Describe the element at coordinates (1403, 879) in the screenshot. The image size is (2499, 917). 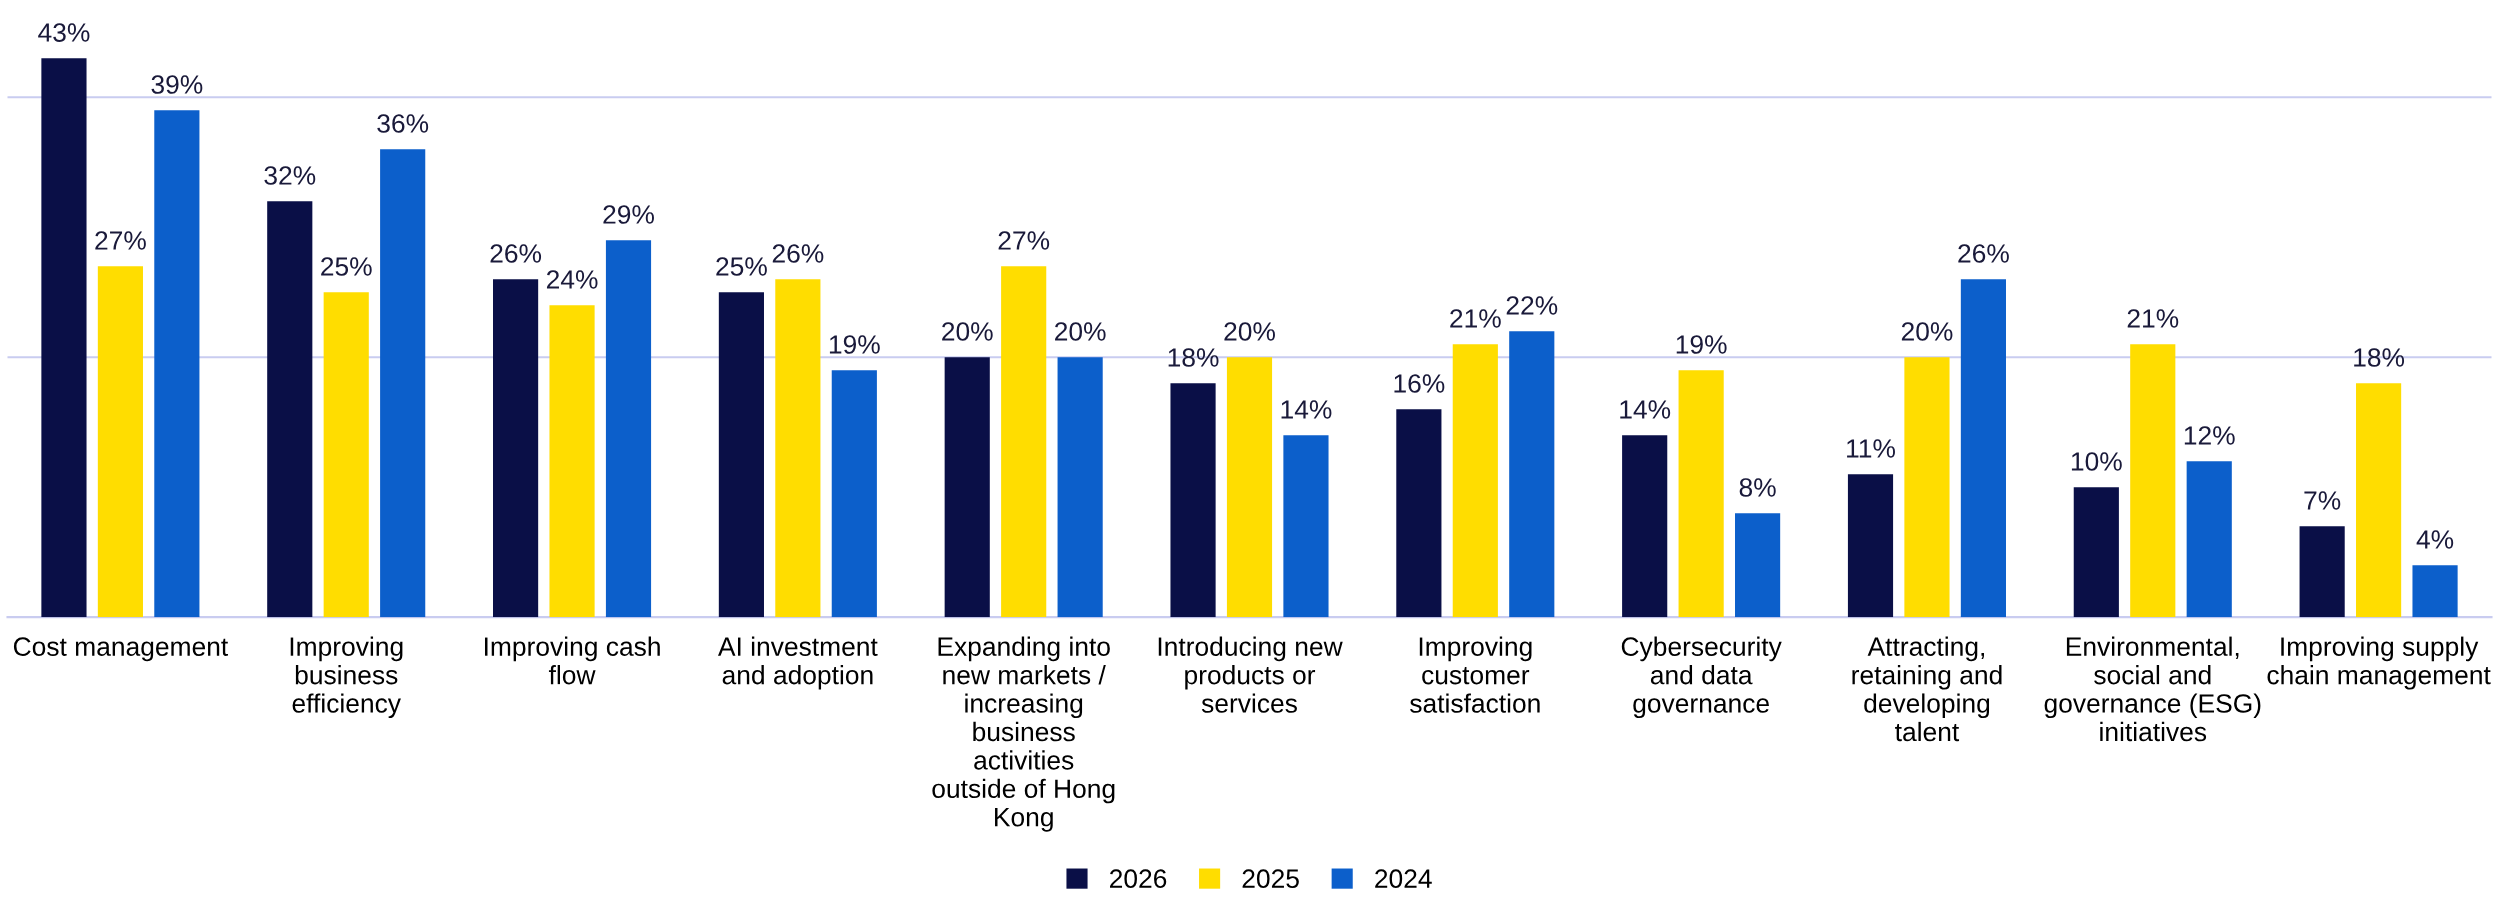
I see `legend-label: 2024` at that location.